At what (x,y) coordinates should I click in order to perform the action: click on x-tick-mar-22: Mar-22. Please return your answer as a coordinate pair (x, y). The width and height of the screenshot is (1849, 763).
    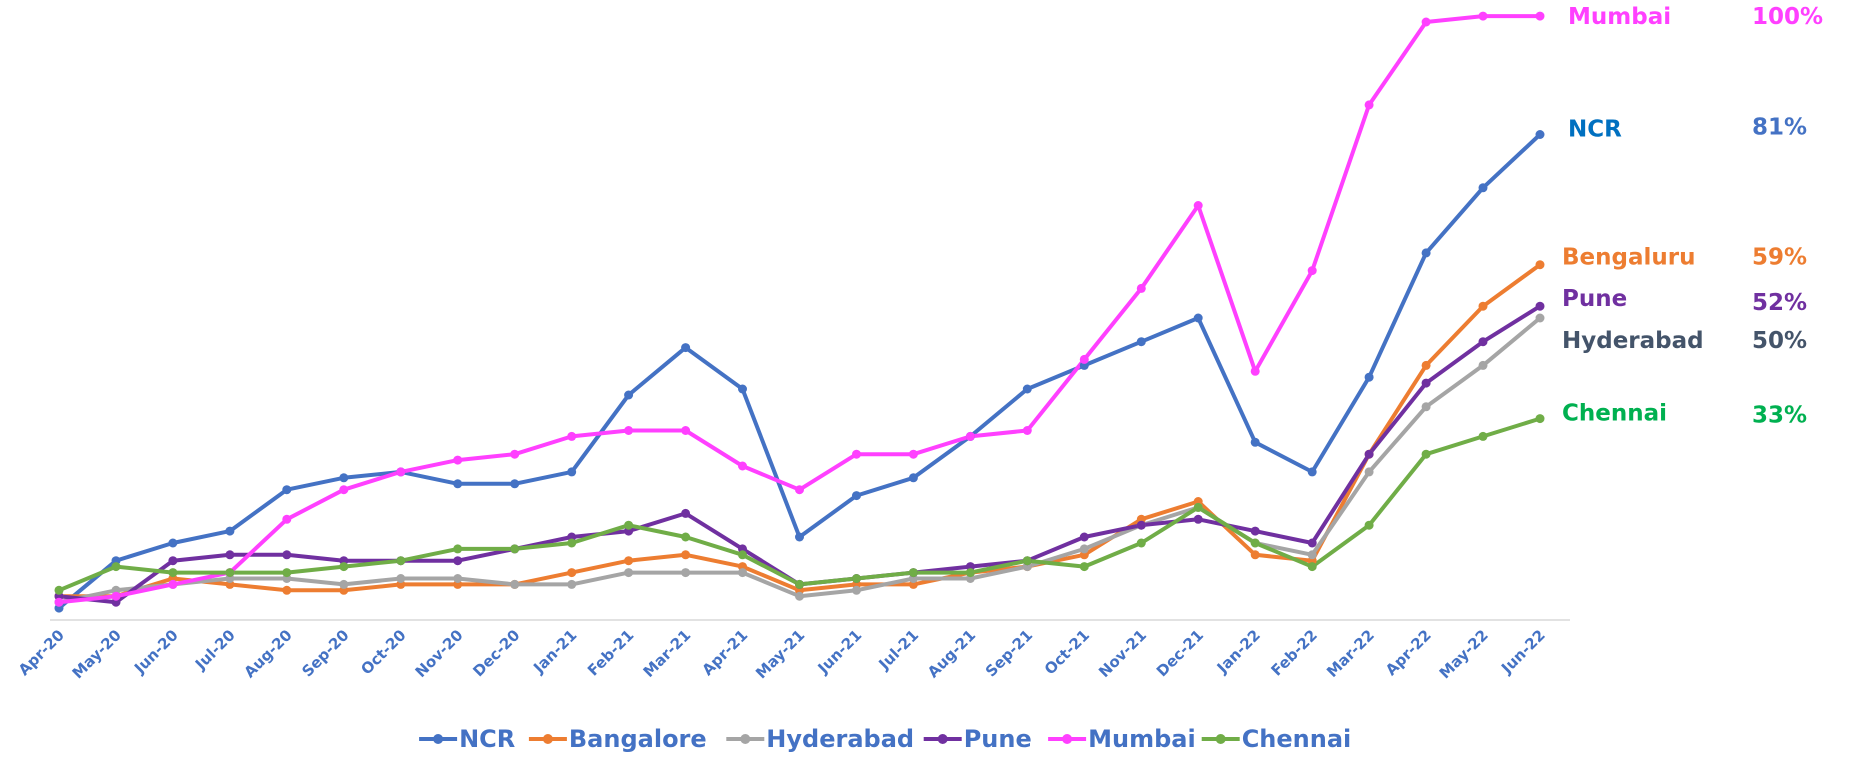
    Looking at the image, I should click on (1350, 653).